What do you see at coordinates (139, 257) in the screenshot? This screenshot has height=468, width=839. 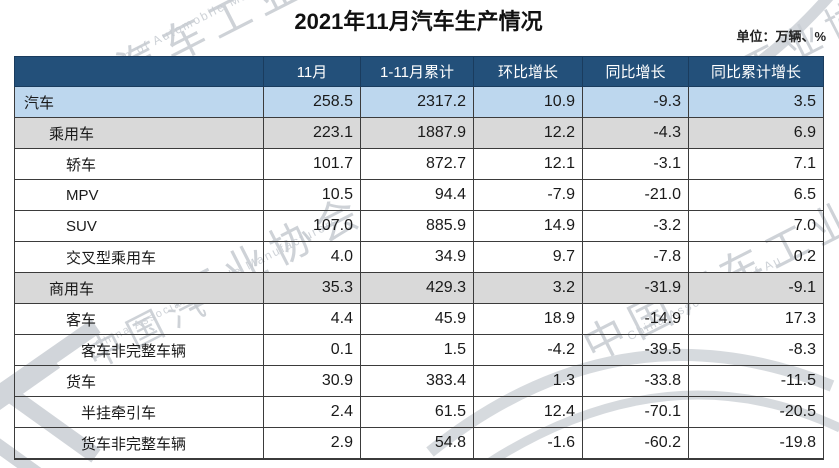 I see `row-label: 交叉型乘用车` at bounding box center [139, 257].